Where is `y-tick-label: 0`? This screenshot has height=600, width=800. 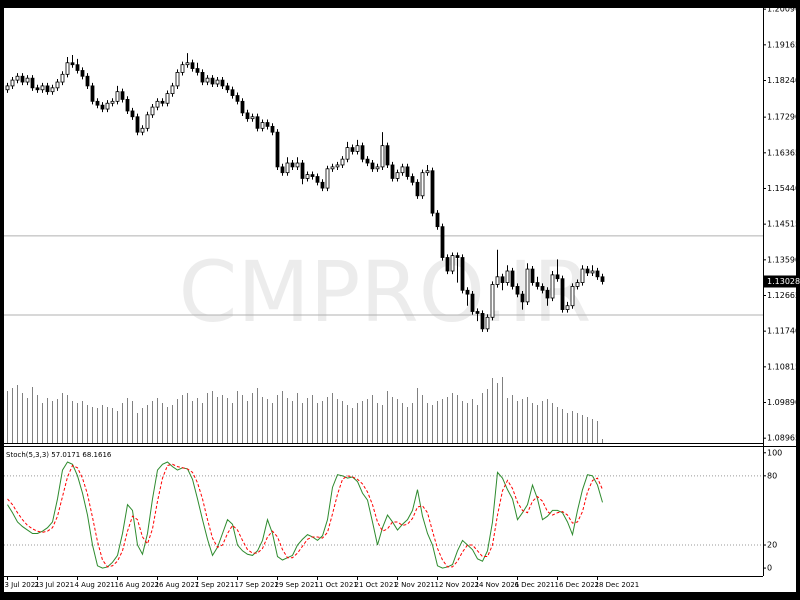
y-tick-label: 0 is located at coordinates (769, 568).